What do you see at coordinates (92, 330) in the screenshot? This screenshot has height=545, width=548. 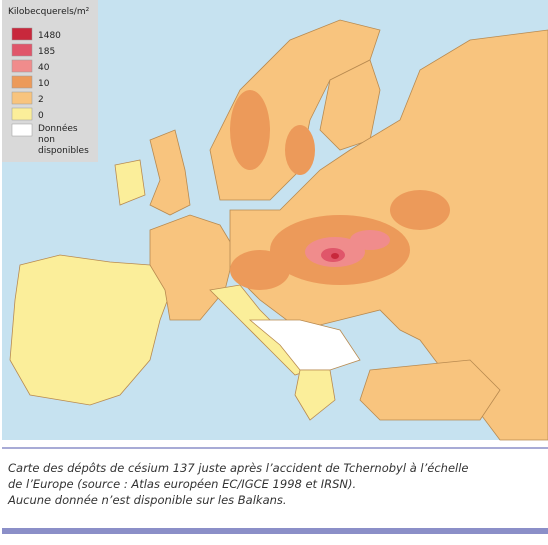 I see `iberia` at bounding box center [92, 330].